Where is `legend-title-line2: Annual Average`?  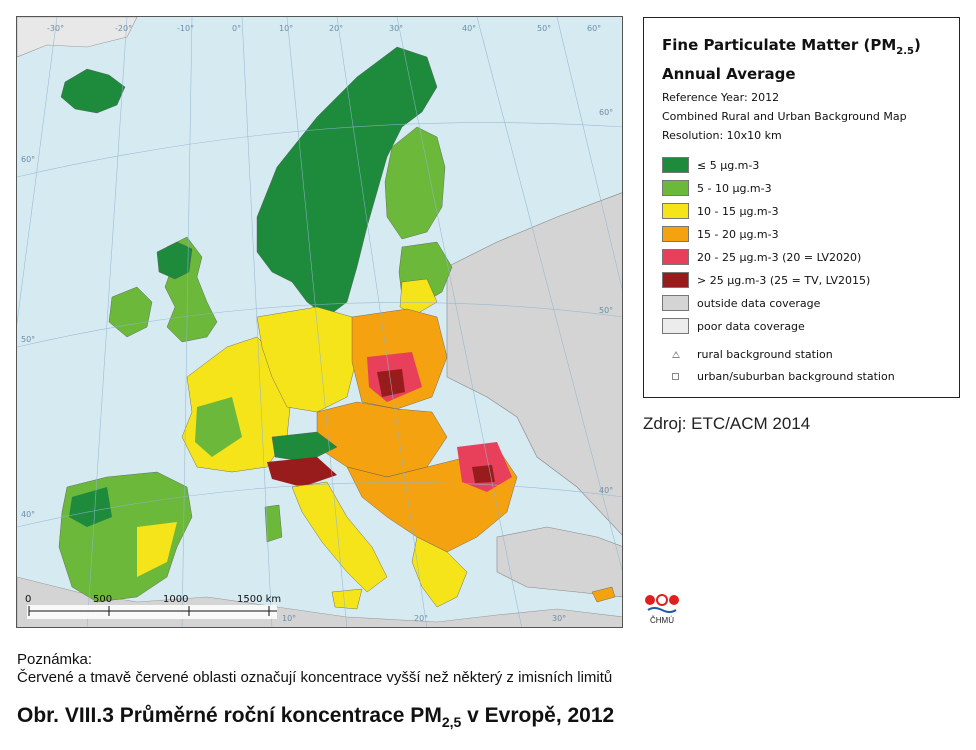
legend-title-line2: Annual Average is located at coordinates (729, 74).